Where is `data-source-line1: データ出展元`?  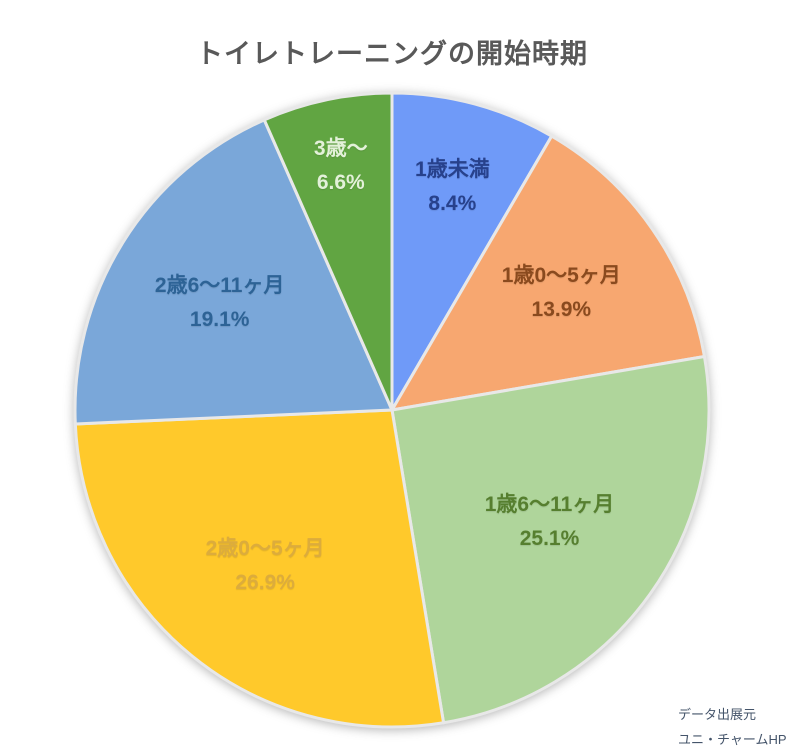
data-source-line1: データ出展元 is located at coordinates (717, 714).